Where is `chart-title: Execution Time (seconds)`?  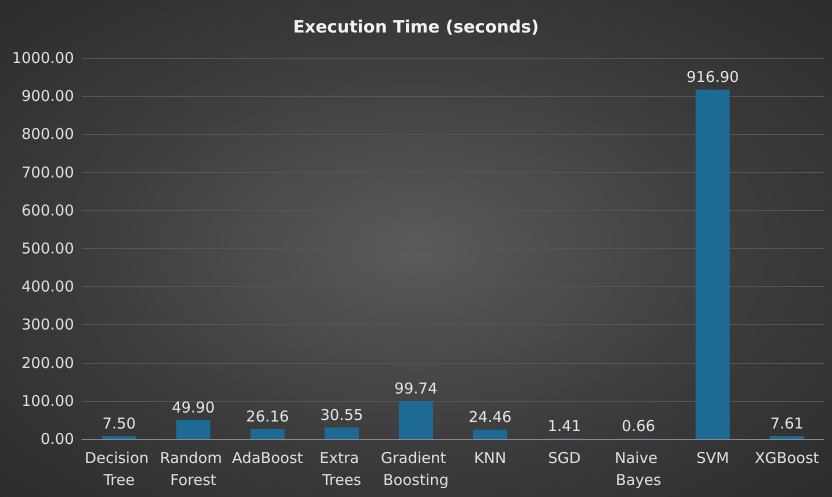
chart-title: Execution Time (seconds) is located at coordinates (416, 28).